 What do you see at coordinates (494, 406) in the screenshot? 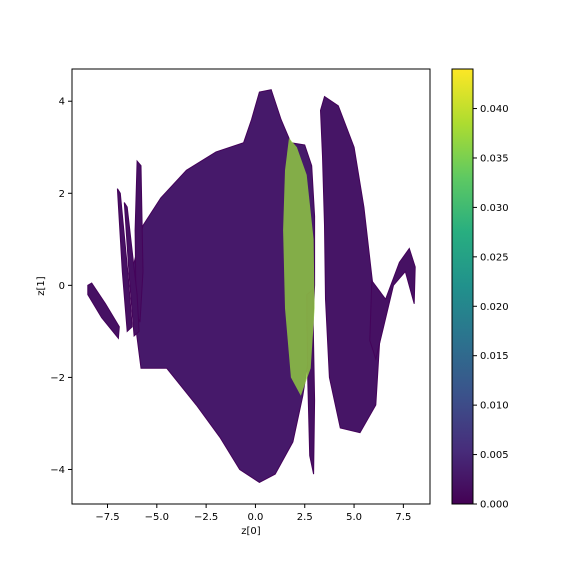
I see `colorbar-tick-label: 0.010` at bounding box center [494, 406].